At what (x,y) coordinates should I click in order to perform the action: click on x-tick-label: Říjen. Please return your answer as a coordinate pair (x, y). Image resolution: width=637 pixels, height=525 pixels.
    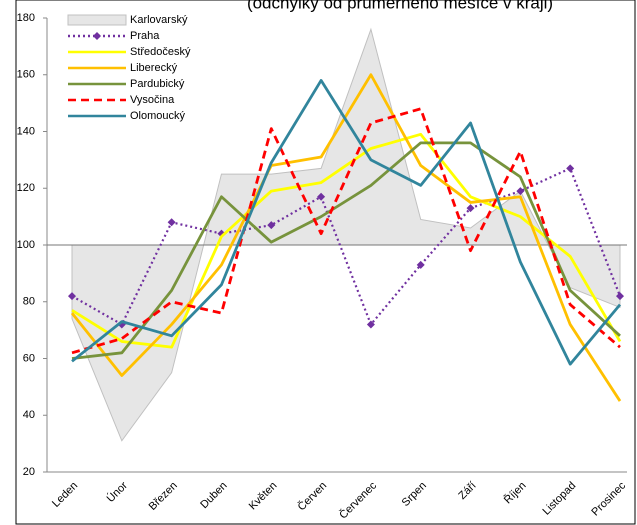
    Looking at the image, I should click on (514, 492).